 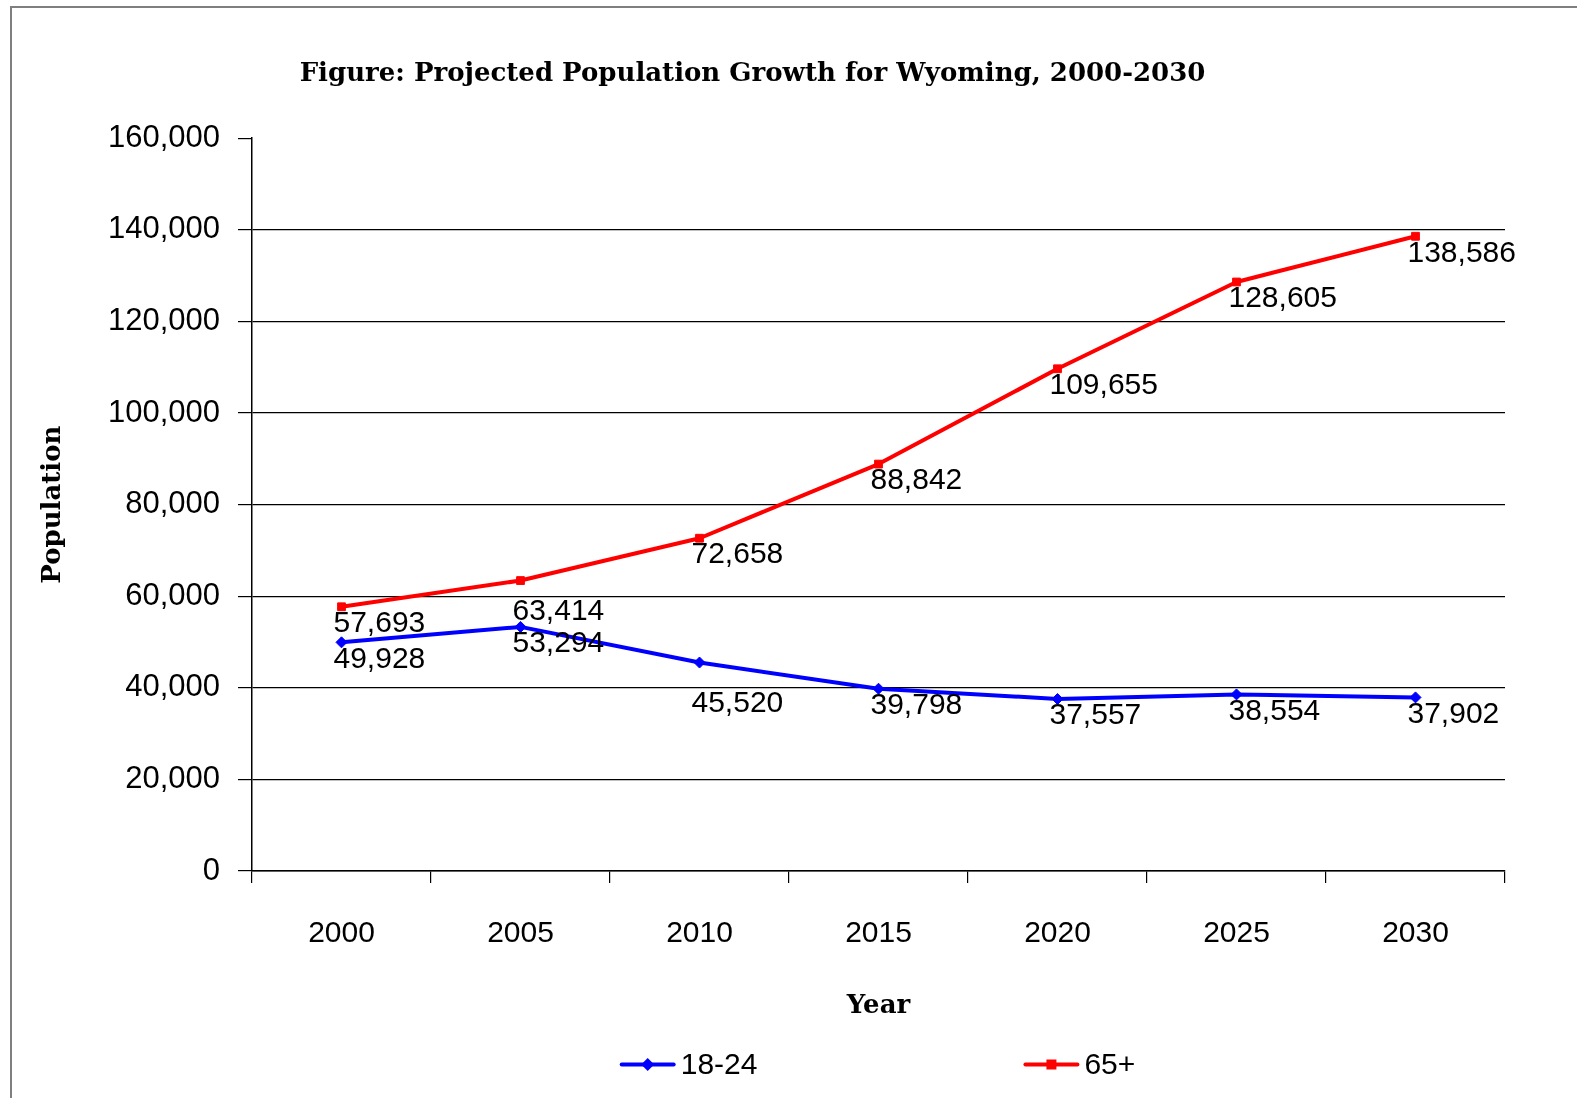 I want to click on x-tick-label: 2025, so click(x=1236, y=932).